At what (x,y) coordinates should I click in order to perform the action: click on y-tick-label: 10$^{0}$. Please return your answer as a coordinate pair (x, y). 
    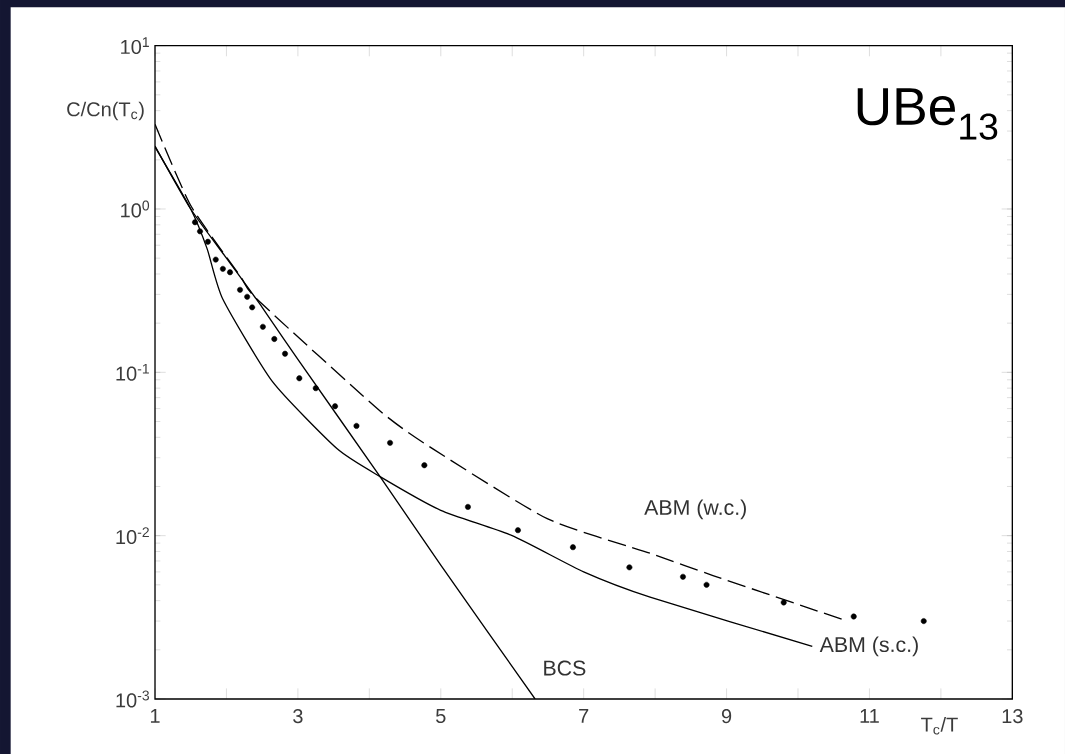
    Looking at the image, I should click on (135, 209).